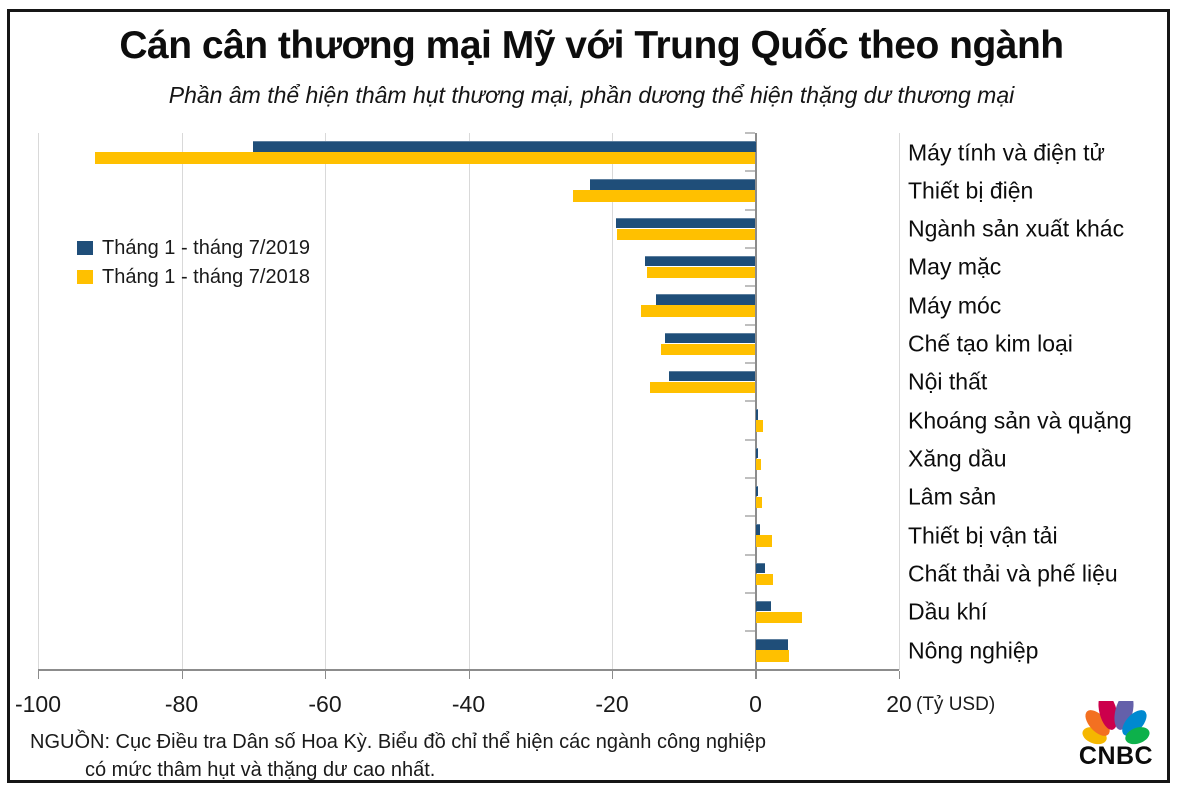 The width and height of the screenshot is (1183, 796). I want to click on x-axis-tick--60, so click(325, 674).